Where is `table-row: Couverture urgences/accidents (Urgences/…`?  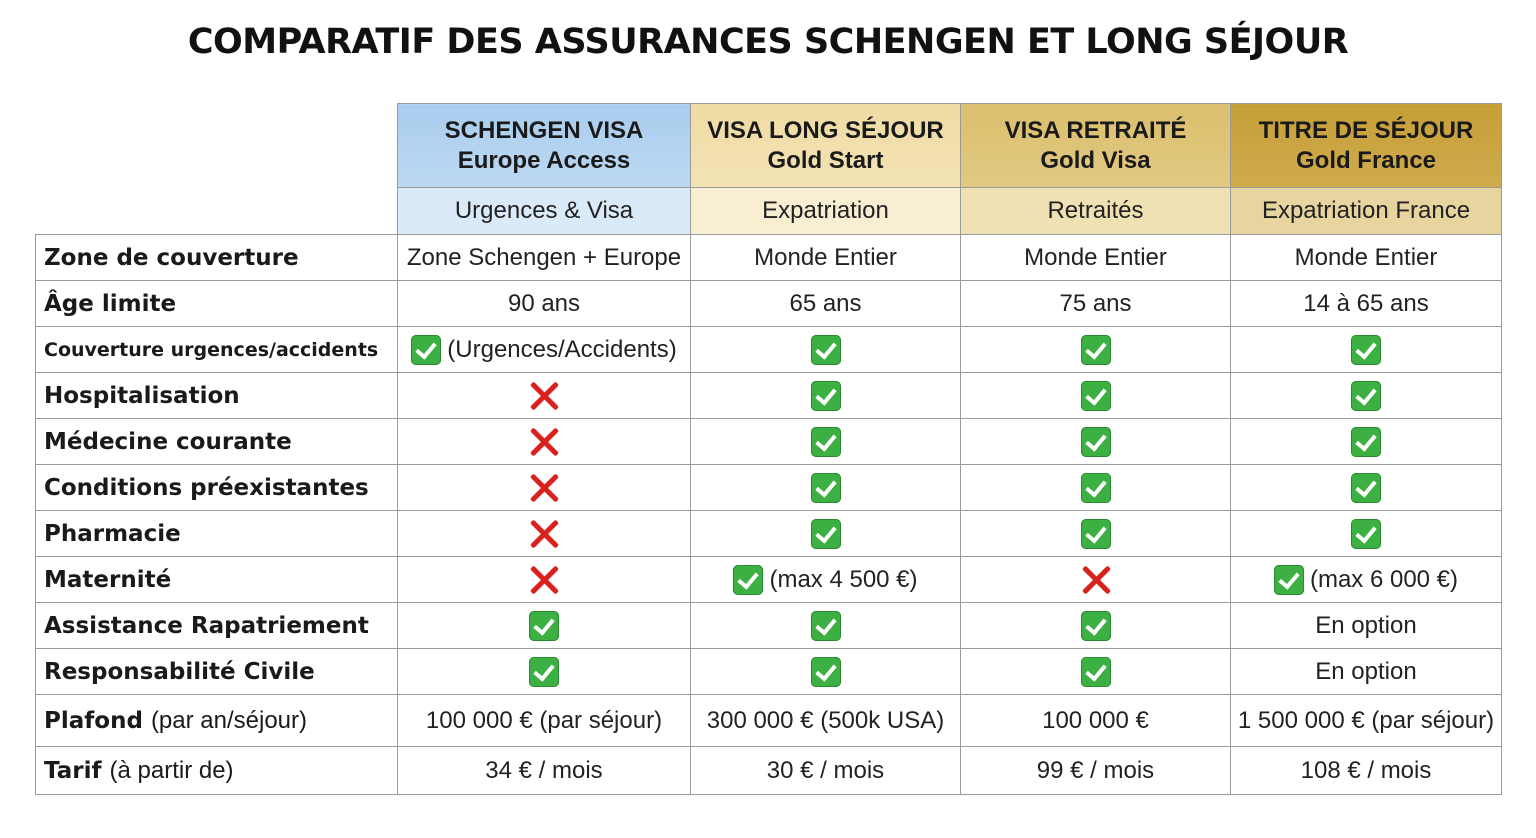 table-row: Couverture urgences/accidents (Urgences/… is located at coordinates (768, 349).